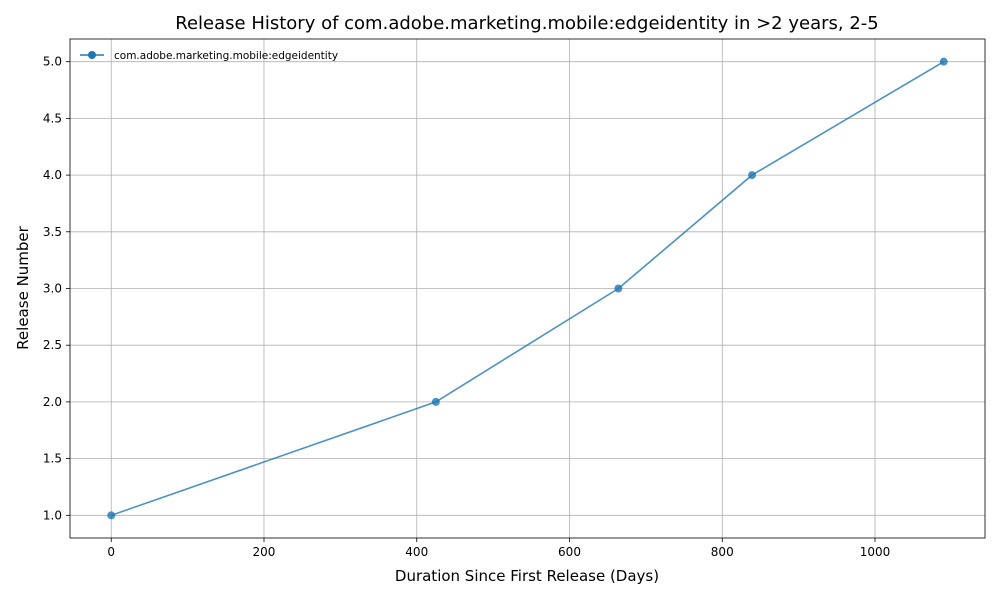 The height and width of the screenshot is (600, 1000). Describe the element at coordinates (52, 402) in the screenshot. I see `y-tick-label: 2.0` at that location.